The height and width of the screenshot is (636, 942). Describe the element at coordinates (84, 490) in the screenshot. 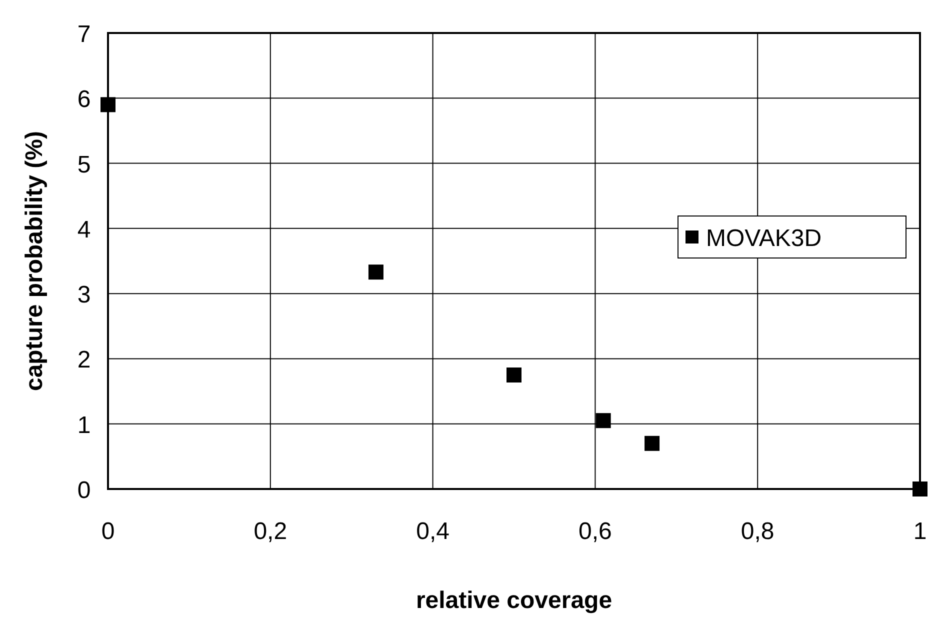

I see `y-tick-label: 0` at that location.